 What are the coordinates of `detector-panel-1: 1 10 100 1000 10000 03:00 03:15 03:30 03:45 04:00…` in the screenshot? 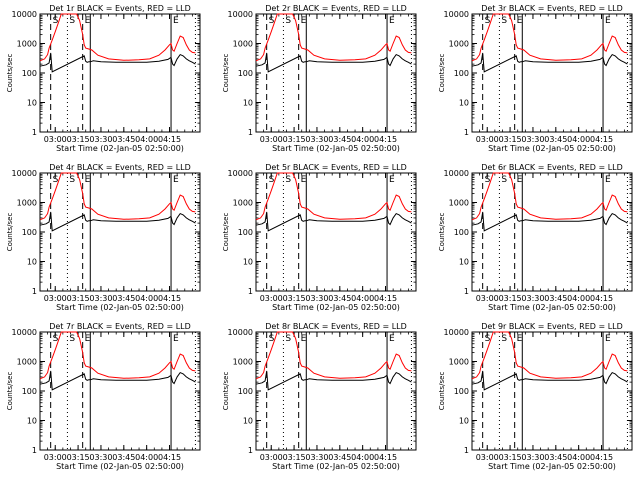 It's located at (103, 78).